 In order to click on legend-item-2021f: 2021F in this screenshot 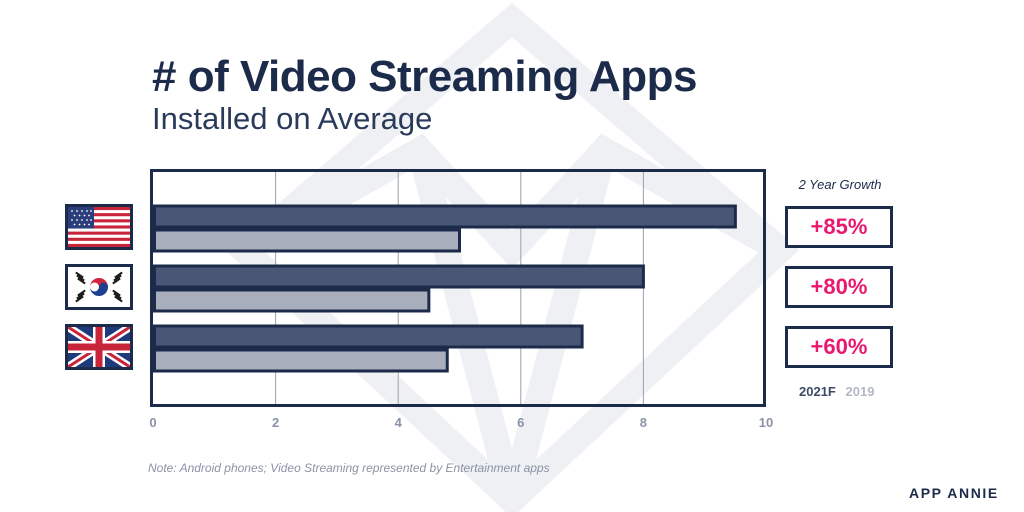, I will do `click(817, 391)`.